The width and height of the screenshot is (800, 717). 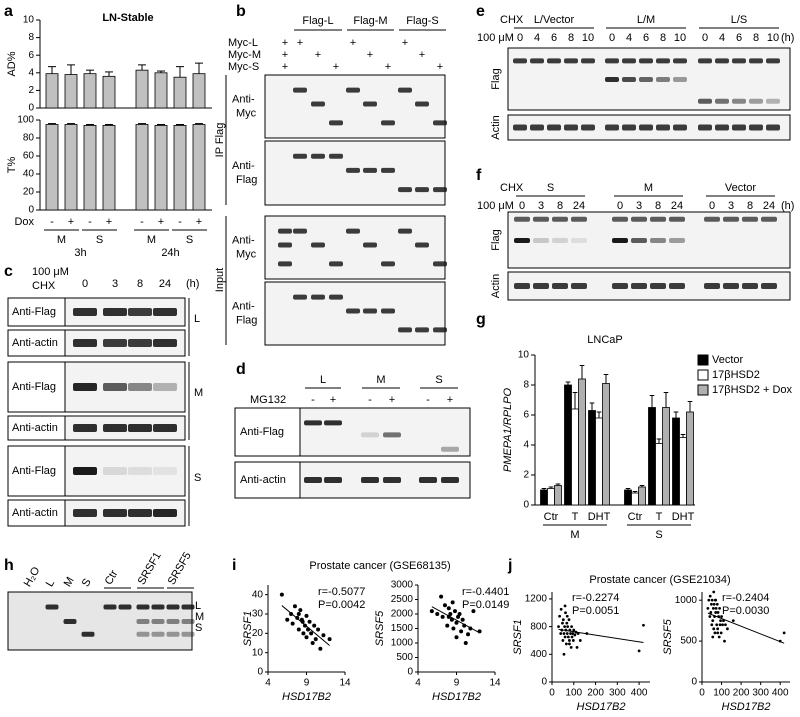 I want to click on y-tick-label: 0, so click(x=544, y=682).